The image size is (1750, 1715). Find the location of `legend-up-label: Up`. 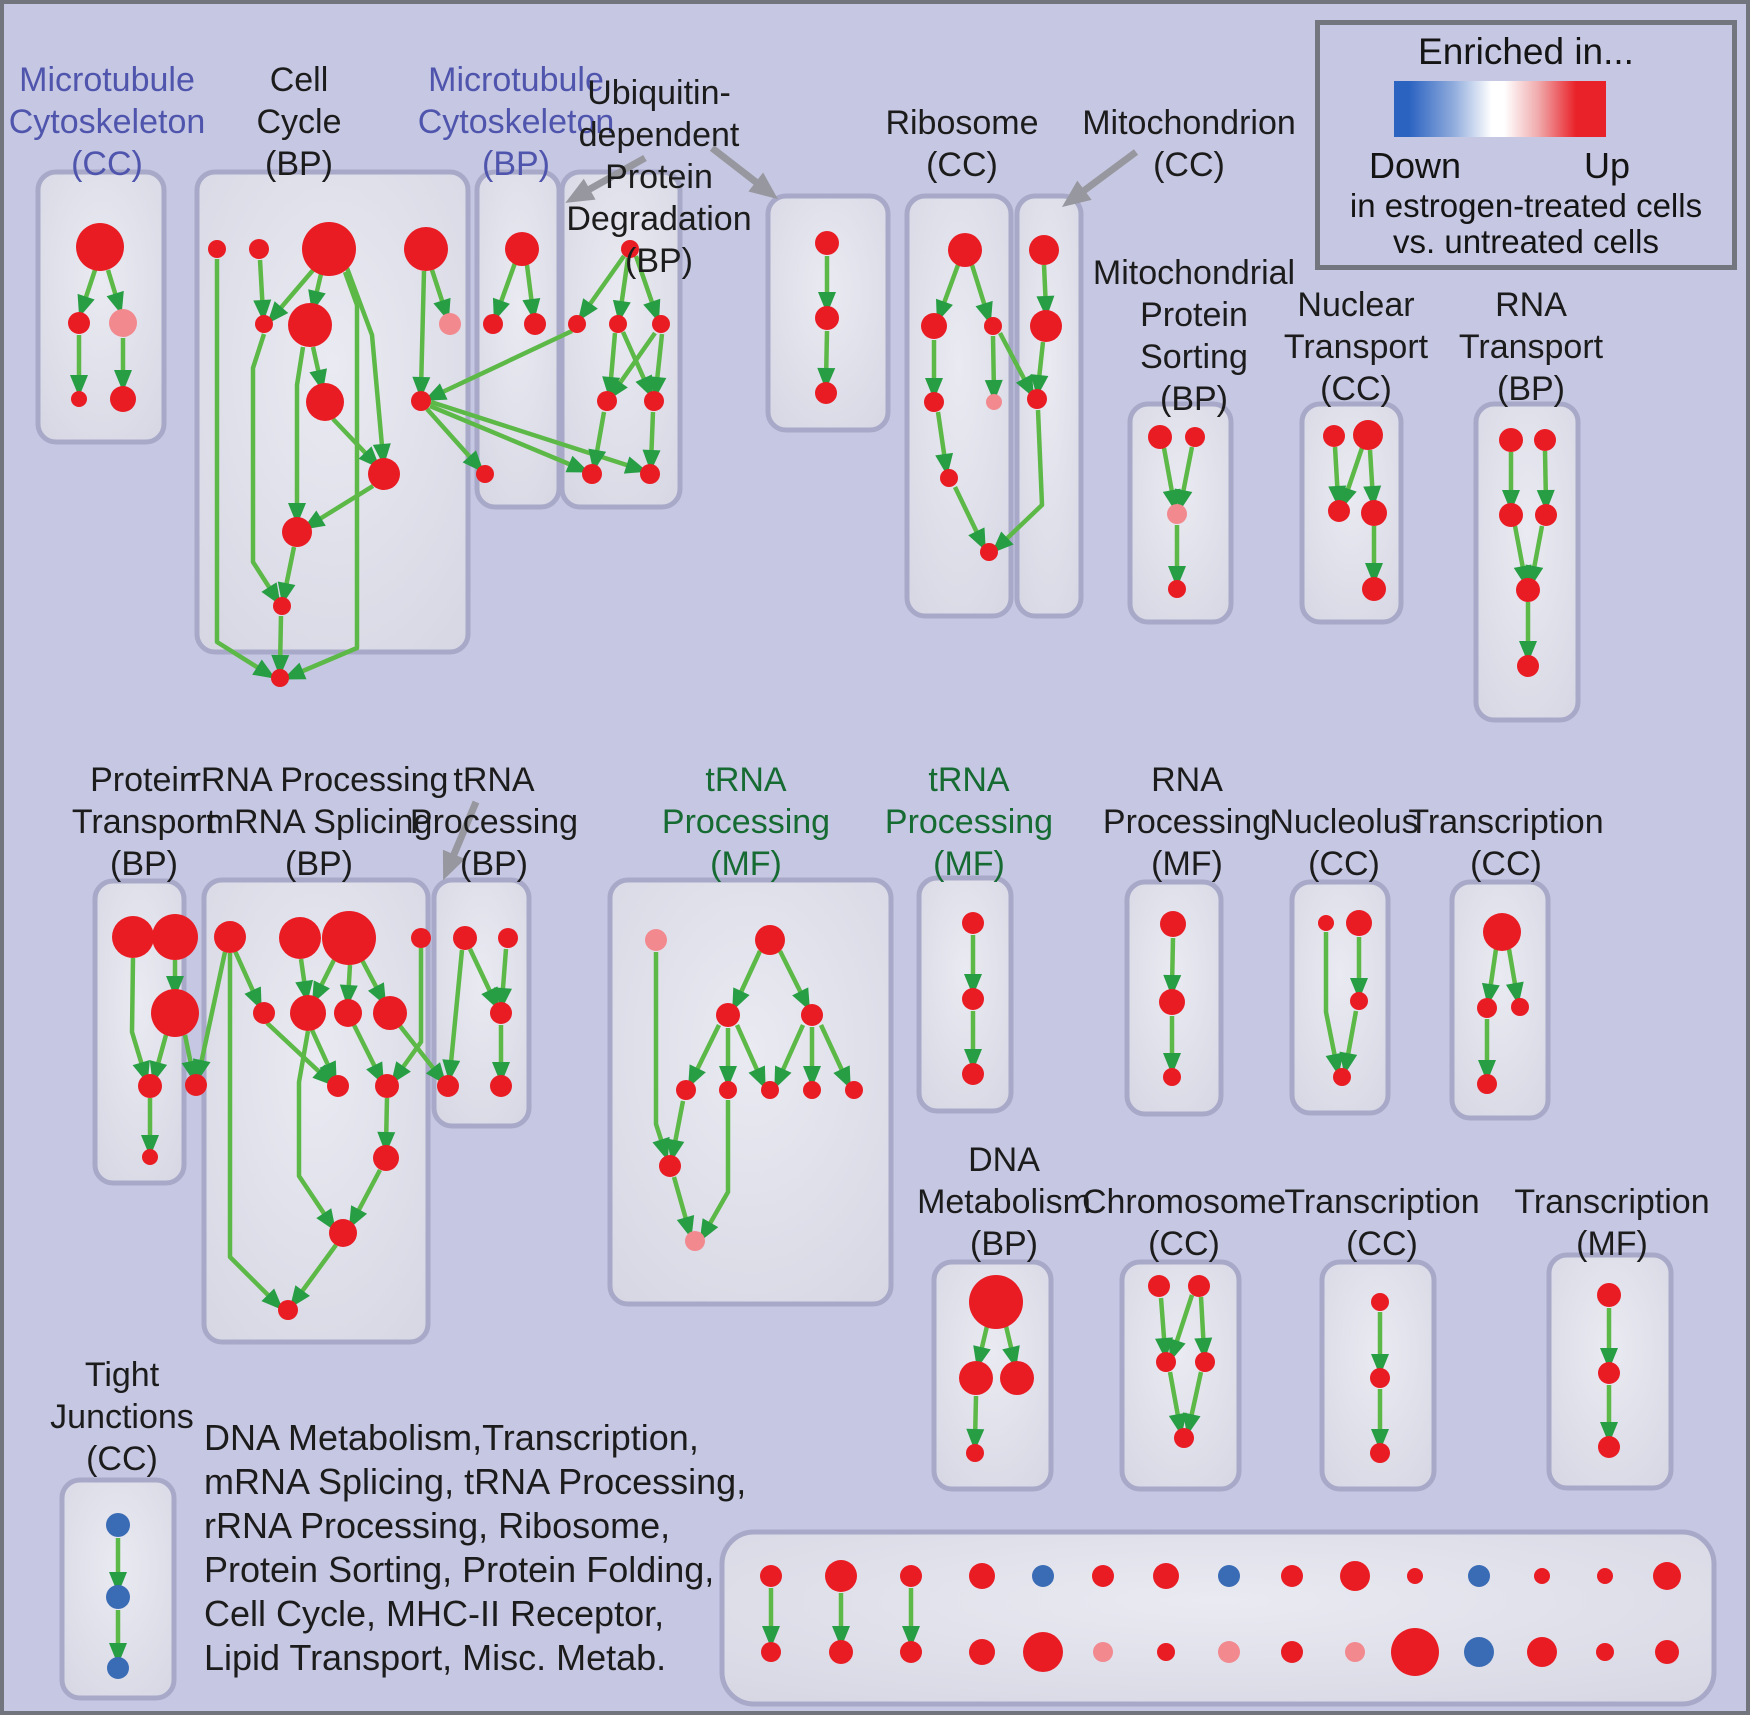

legend-up-label: Up is located at coordinates (1607, 165).